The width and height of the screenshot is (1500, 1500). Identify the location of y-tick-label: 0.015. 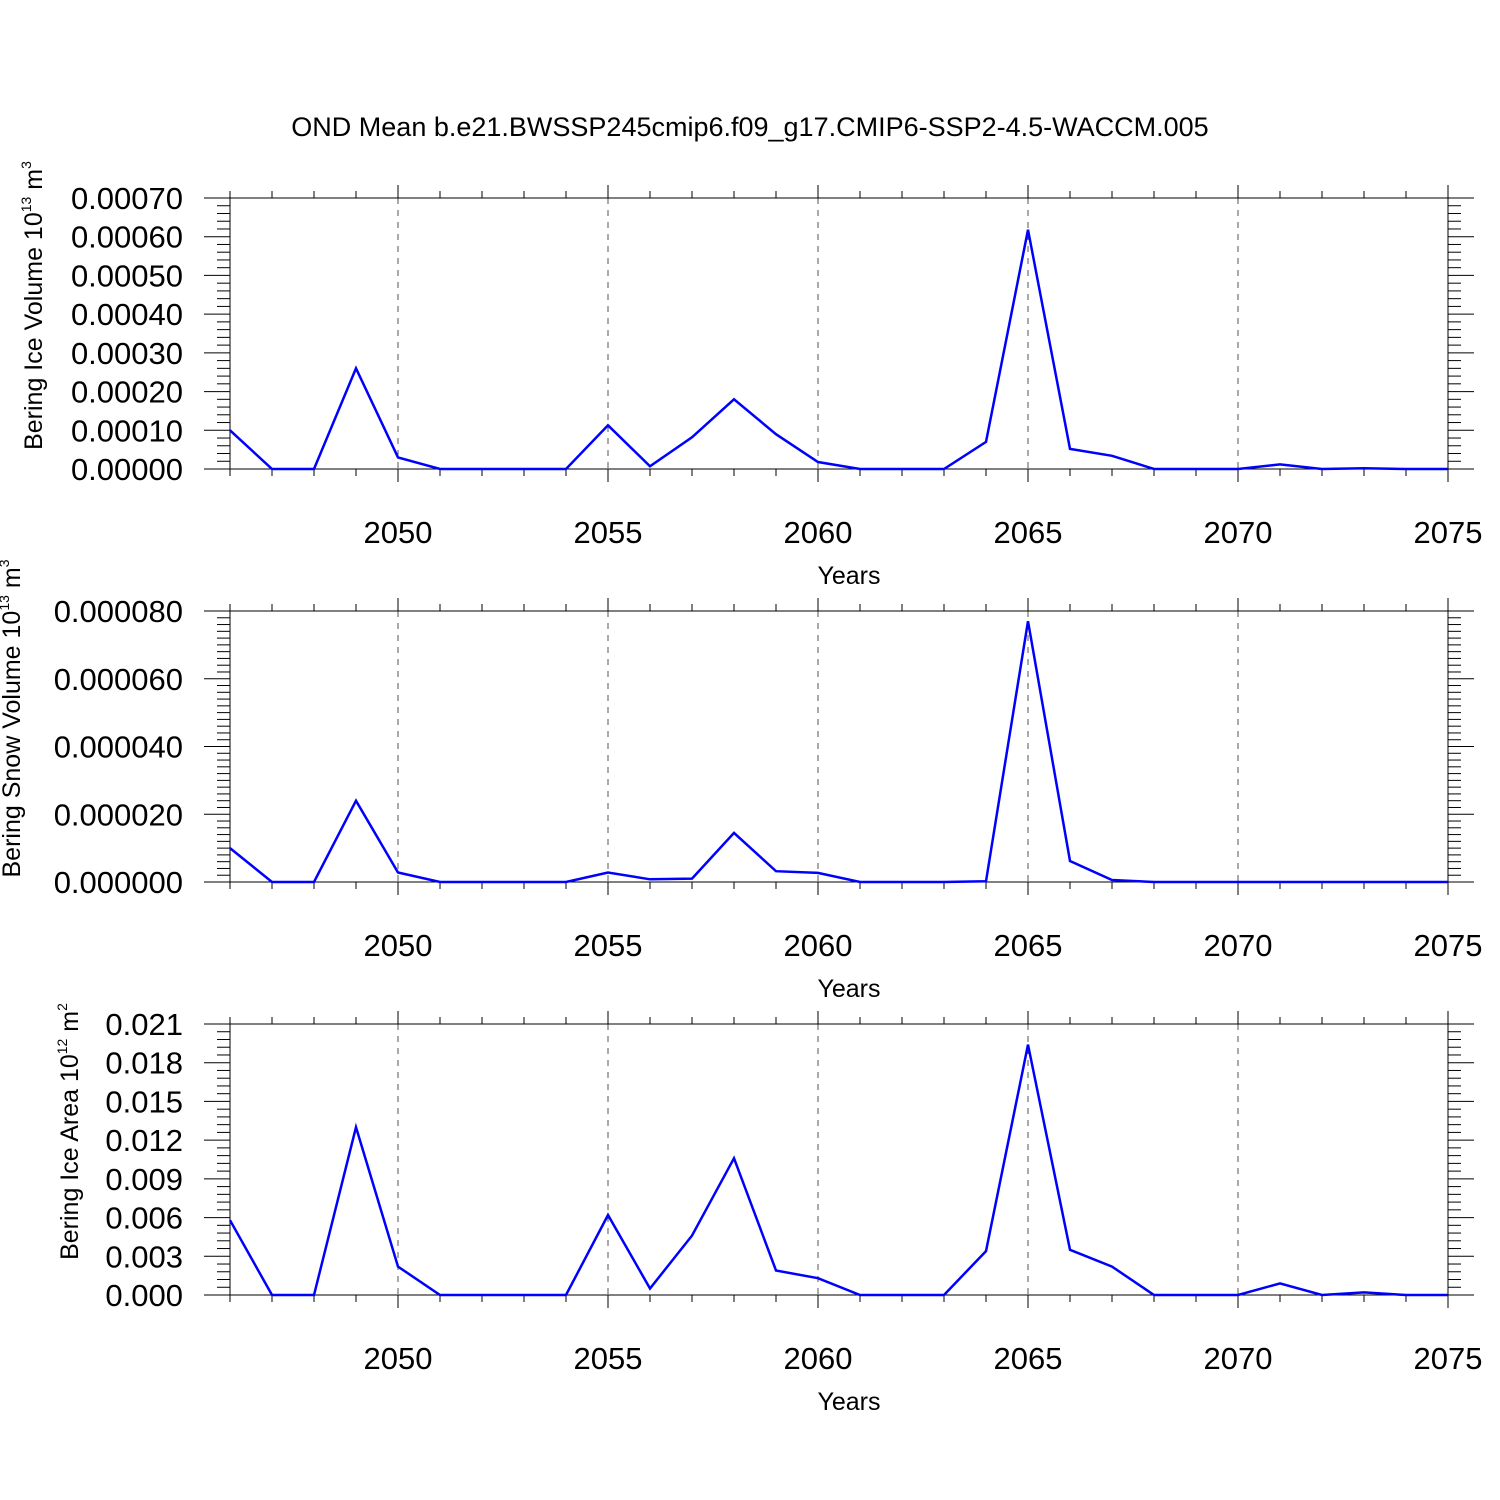
(144, 1101).